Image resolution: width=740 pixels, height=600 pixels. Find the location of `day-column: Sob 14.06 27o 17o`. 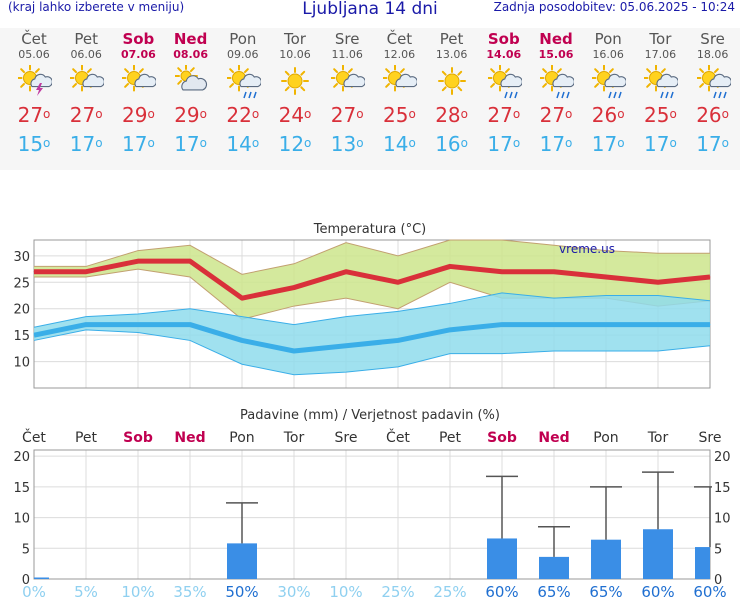

day-column: Sob 14.06 27o 17o is located at coordinates (504, 94).